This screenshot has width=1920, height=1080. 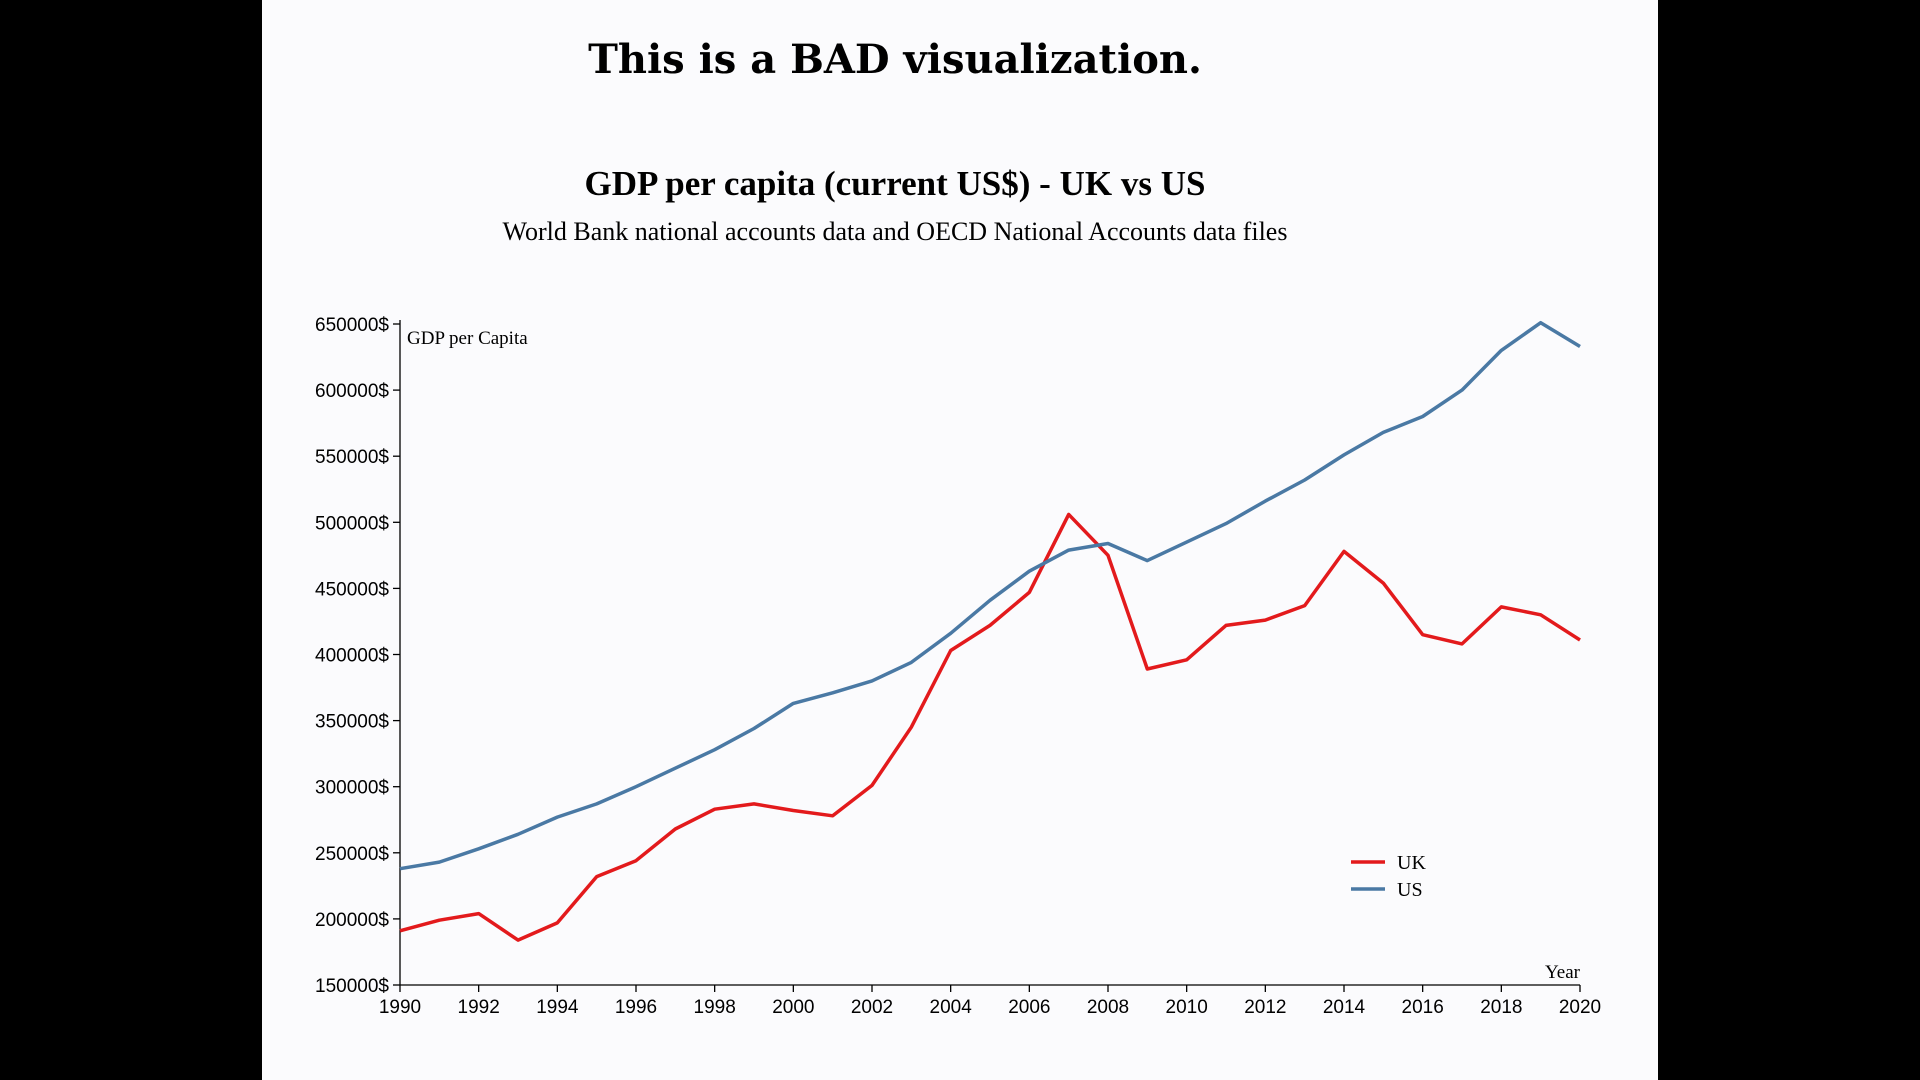 What do you see at coordinates (872, 1007) in the screenshot?
I see `x-tick-label: 2002` at bounding box center [872, 1007].